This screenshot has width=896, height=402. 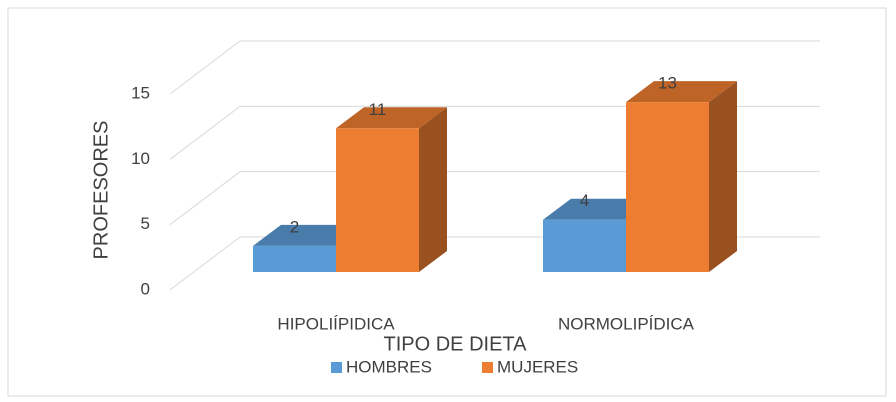 I want to click on y-axis-title: PROFESORES, so click(x=101, y=190).